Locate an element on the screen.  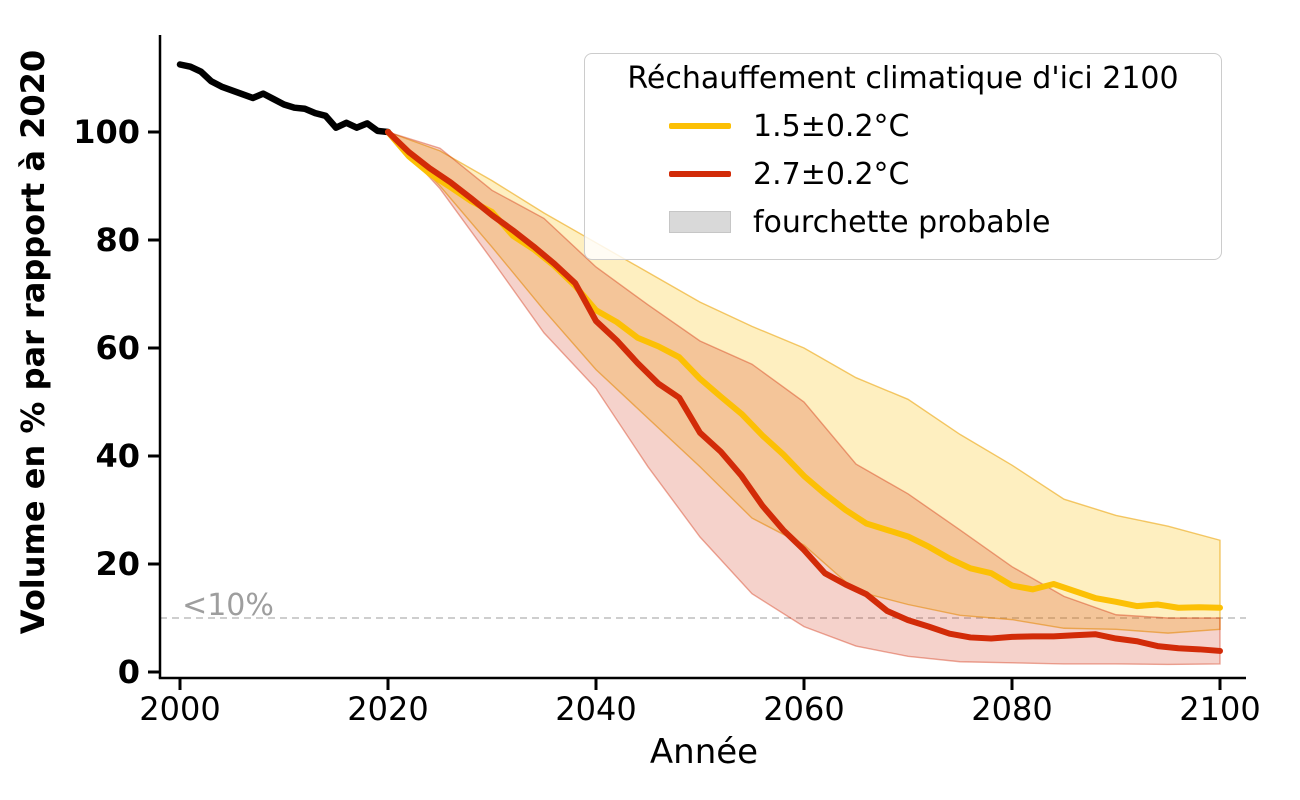
legend-item-1-5c: 1.5±0.2°C is located at coordinates (903, 126).